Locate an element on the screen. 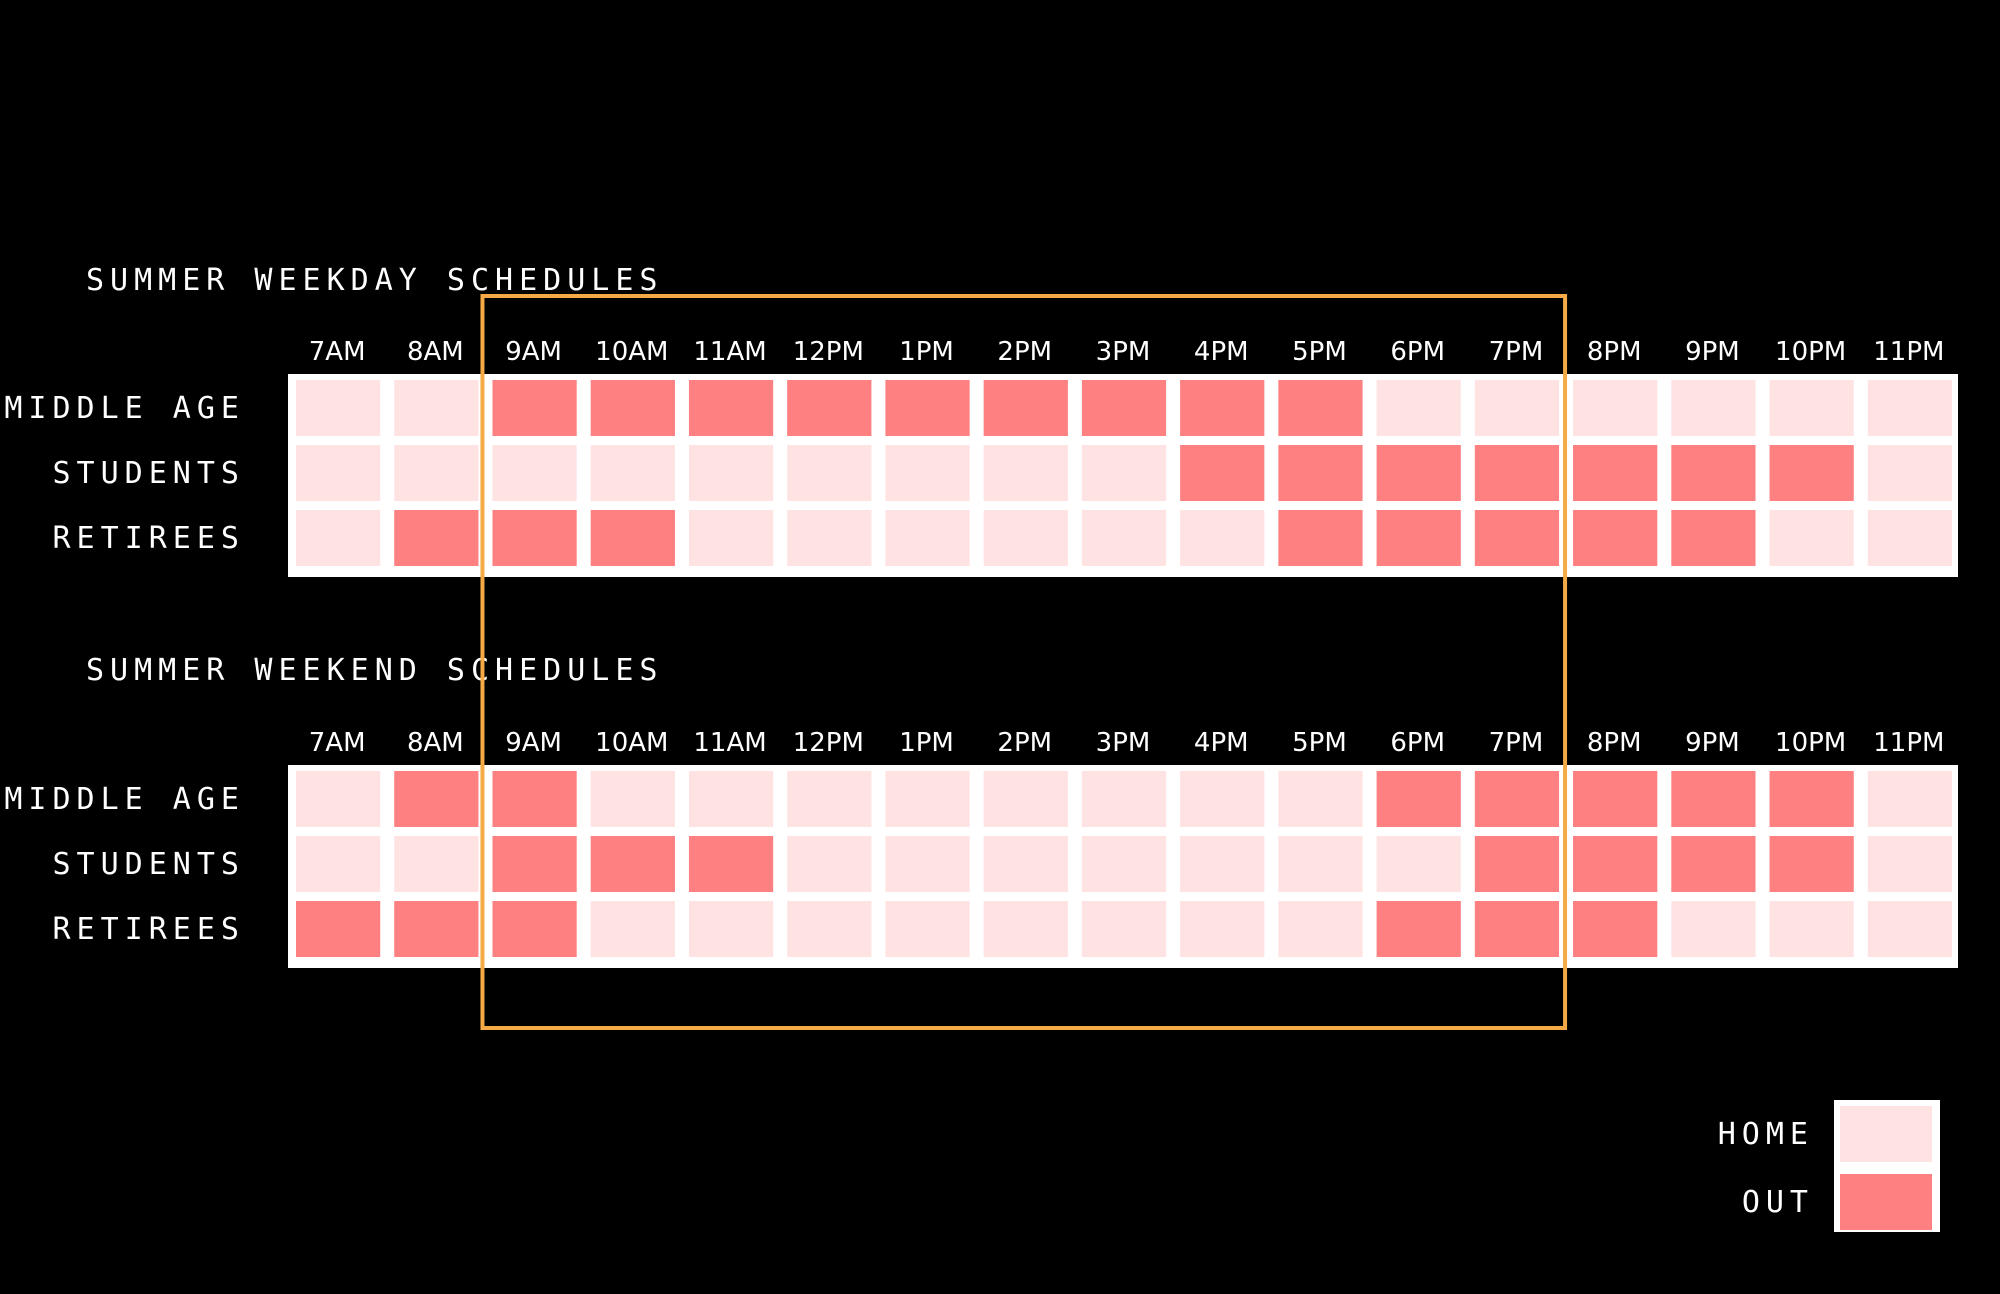 This screenshot has width=2000, height=1294. row-label: STUDENTS is located at coordinates (149, 864).